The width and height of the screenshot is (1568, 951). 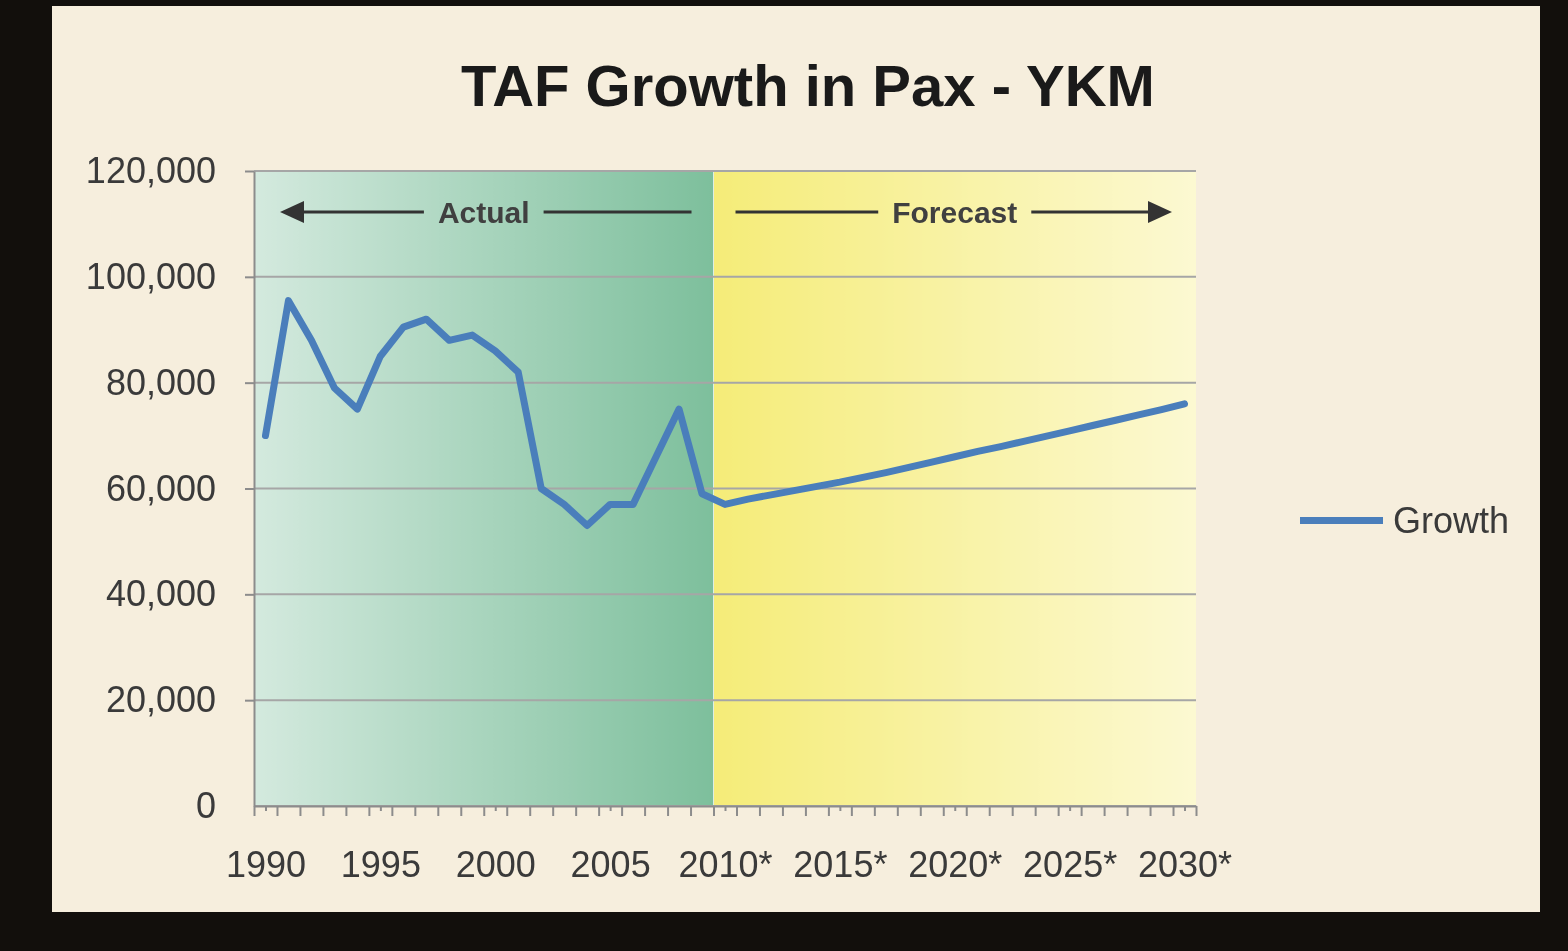 What do you see at coordinates (160, 594) in the screenshot?
I see `y-tick-label: 40,000` at bounding box center [160, 594].